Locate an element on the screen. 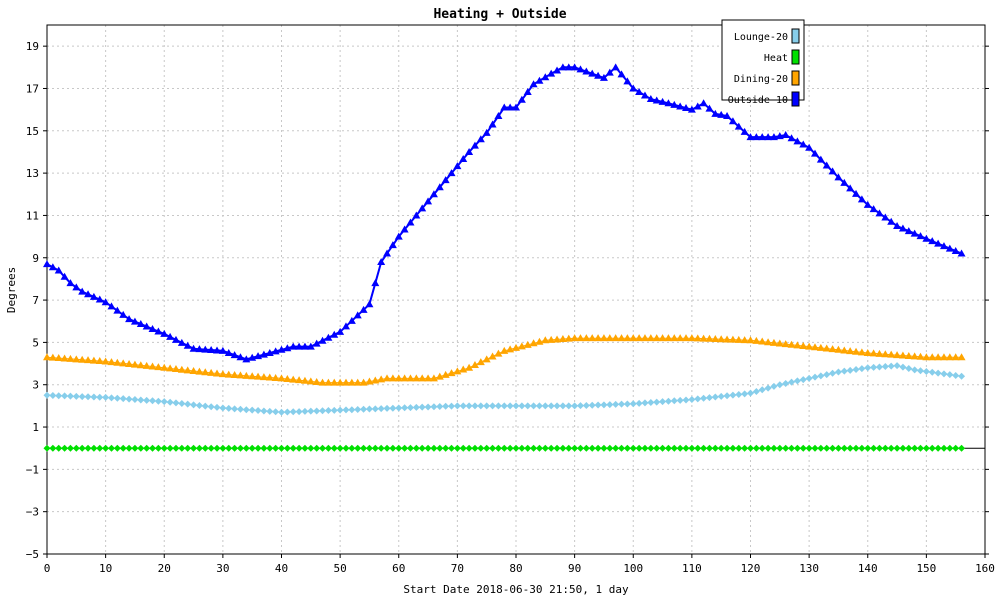 The width and height of the screenshot is (1000, 600). x-tick-label: 20 is located at coordinates (164, 568).